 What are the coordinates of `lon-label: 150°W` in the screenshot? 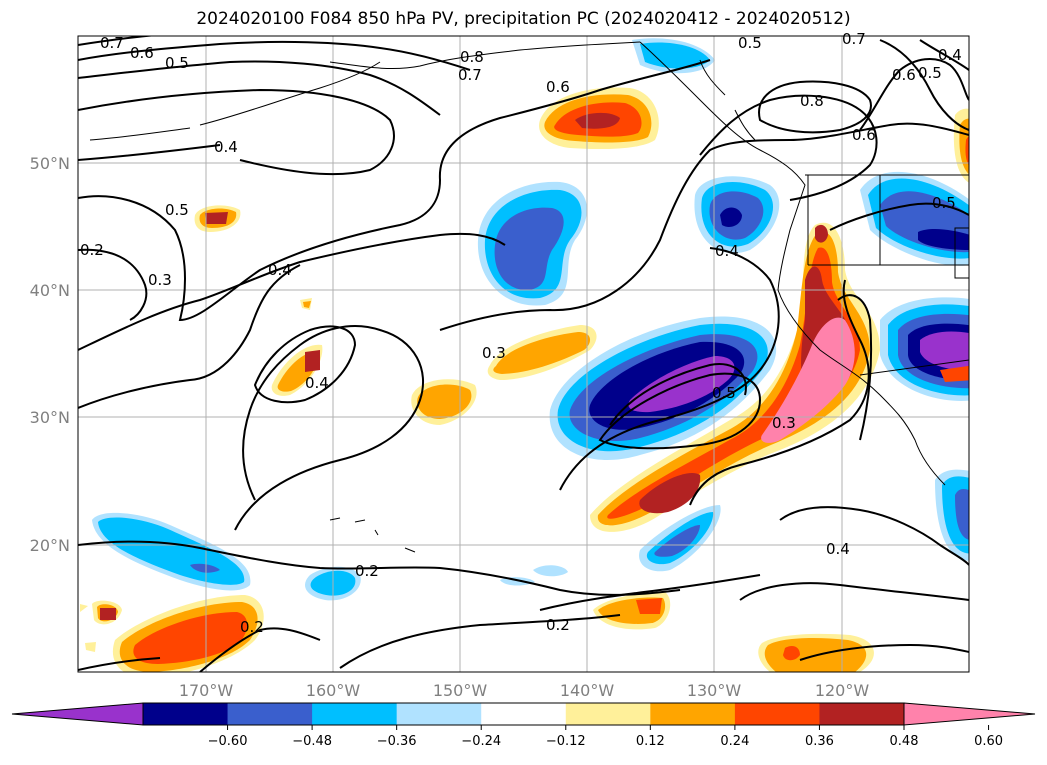 It's located at (460, 690).